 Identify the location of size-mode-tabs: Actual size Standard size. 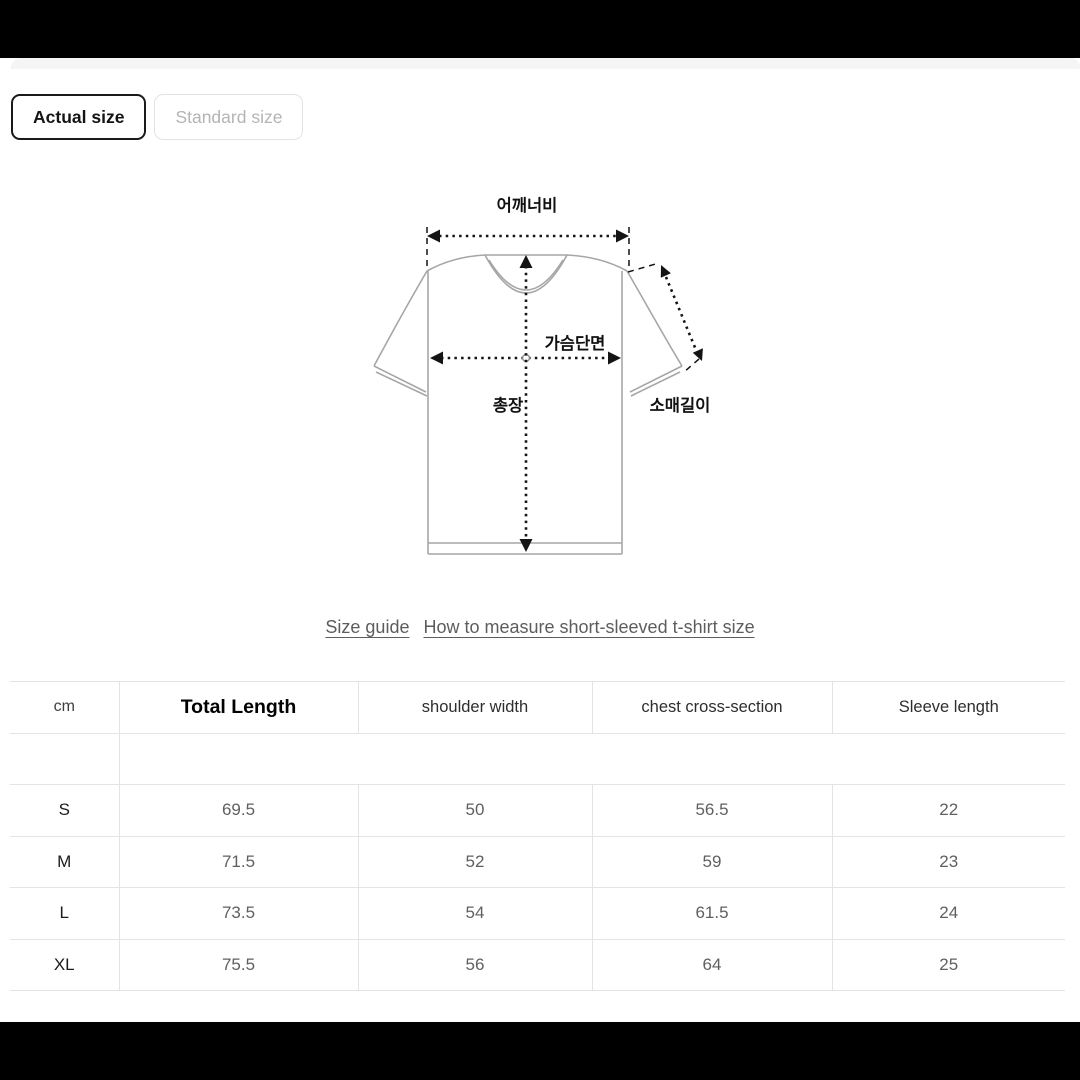
(157, 117).